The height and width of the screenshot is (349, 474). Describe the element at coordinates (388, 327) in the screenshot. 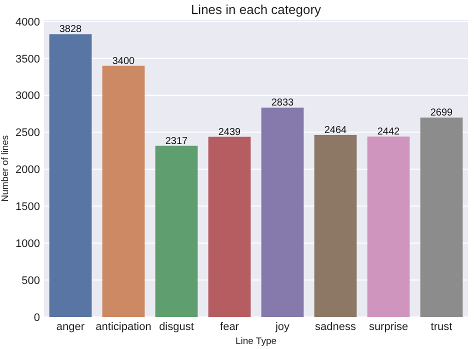

I see `x-tick-label: surprise` at that location.